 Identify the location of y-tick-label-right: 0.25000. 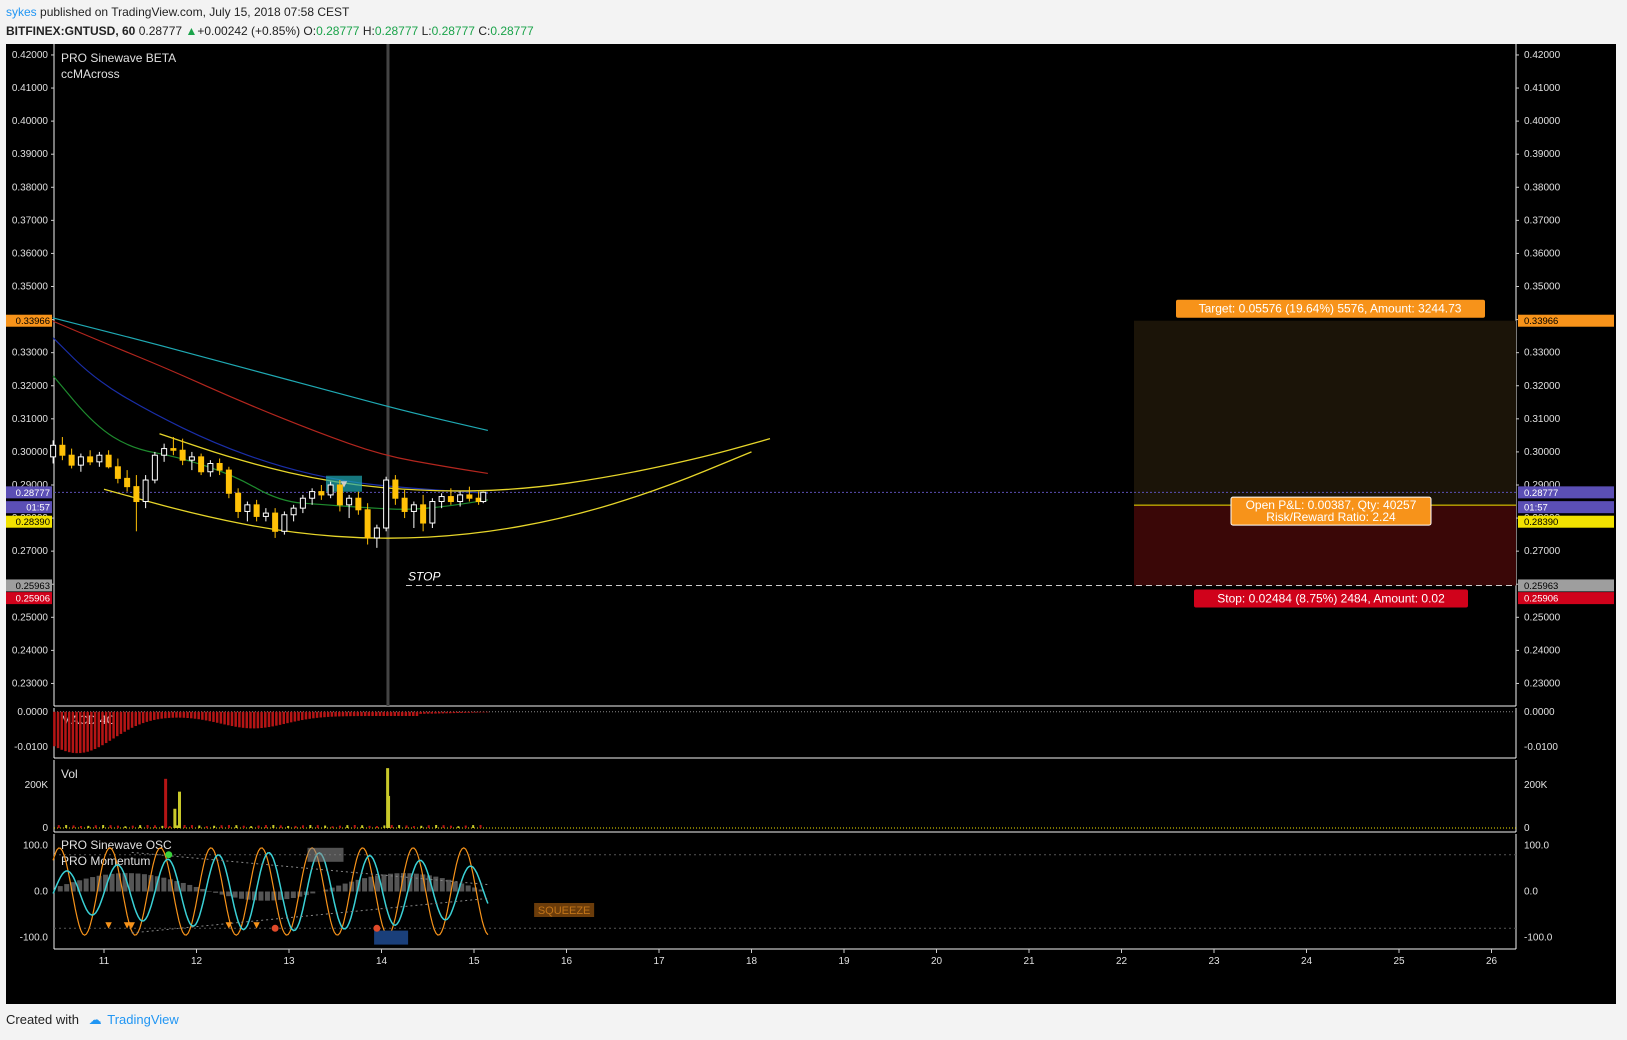
(1542, 617).